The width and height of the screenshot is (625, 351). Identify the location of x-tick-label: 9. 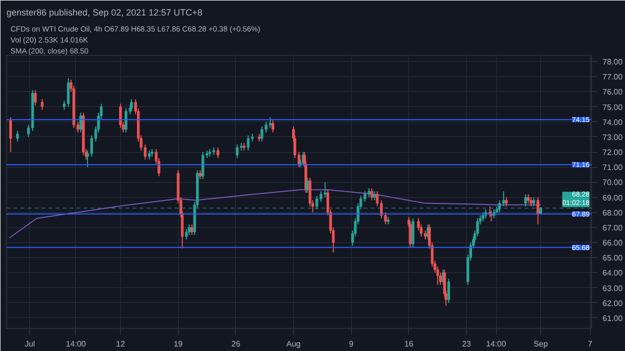
(351, 344).